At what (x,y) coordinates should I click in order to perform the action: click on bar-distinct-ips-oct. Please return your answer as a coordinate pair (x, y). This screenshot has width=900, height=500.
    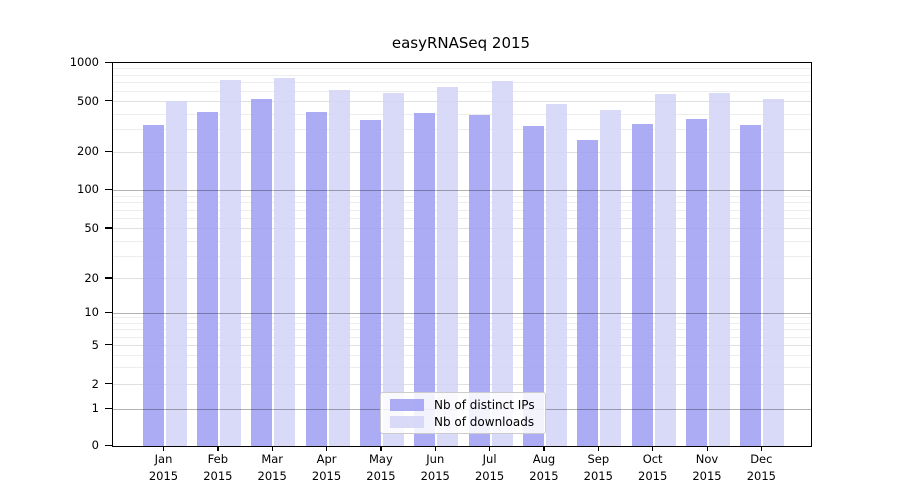
    Looking at the image, I should click on (642, 284).